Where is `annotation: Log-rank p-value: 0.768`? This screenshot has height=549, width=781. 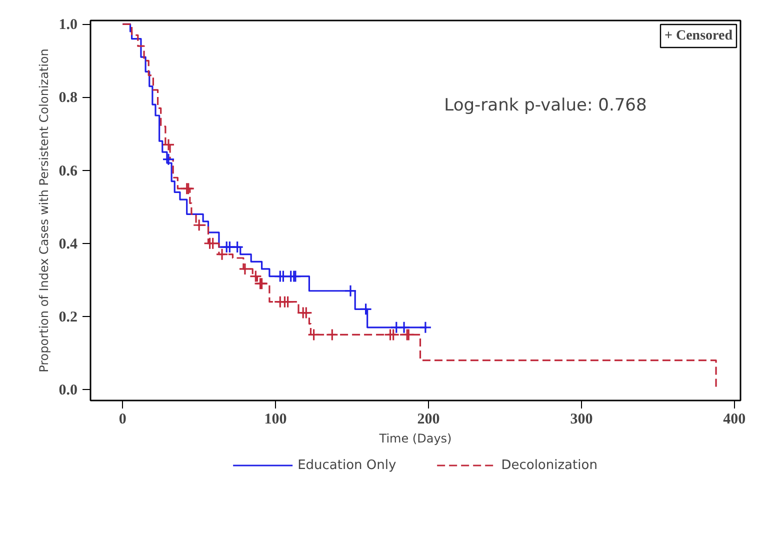 annotation: Log-rank p-value: 0.768 is located at coordinates (545, 106).